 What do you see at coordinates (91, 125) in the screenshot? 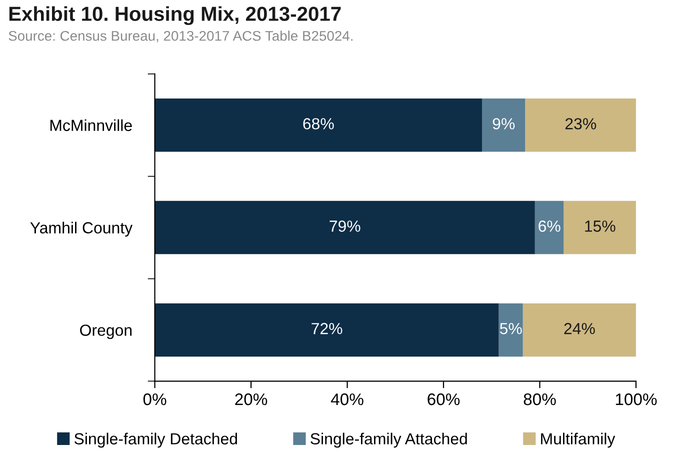
I see `y-tick-label: McMinnville` at bounding box center [91, 125].